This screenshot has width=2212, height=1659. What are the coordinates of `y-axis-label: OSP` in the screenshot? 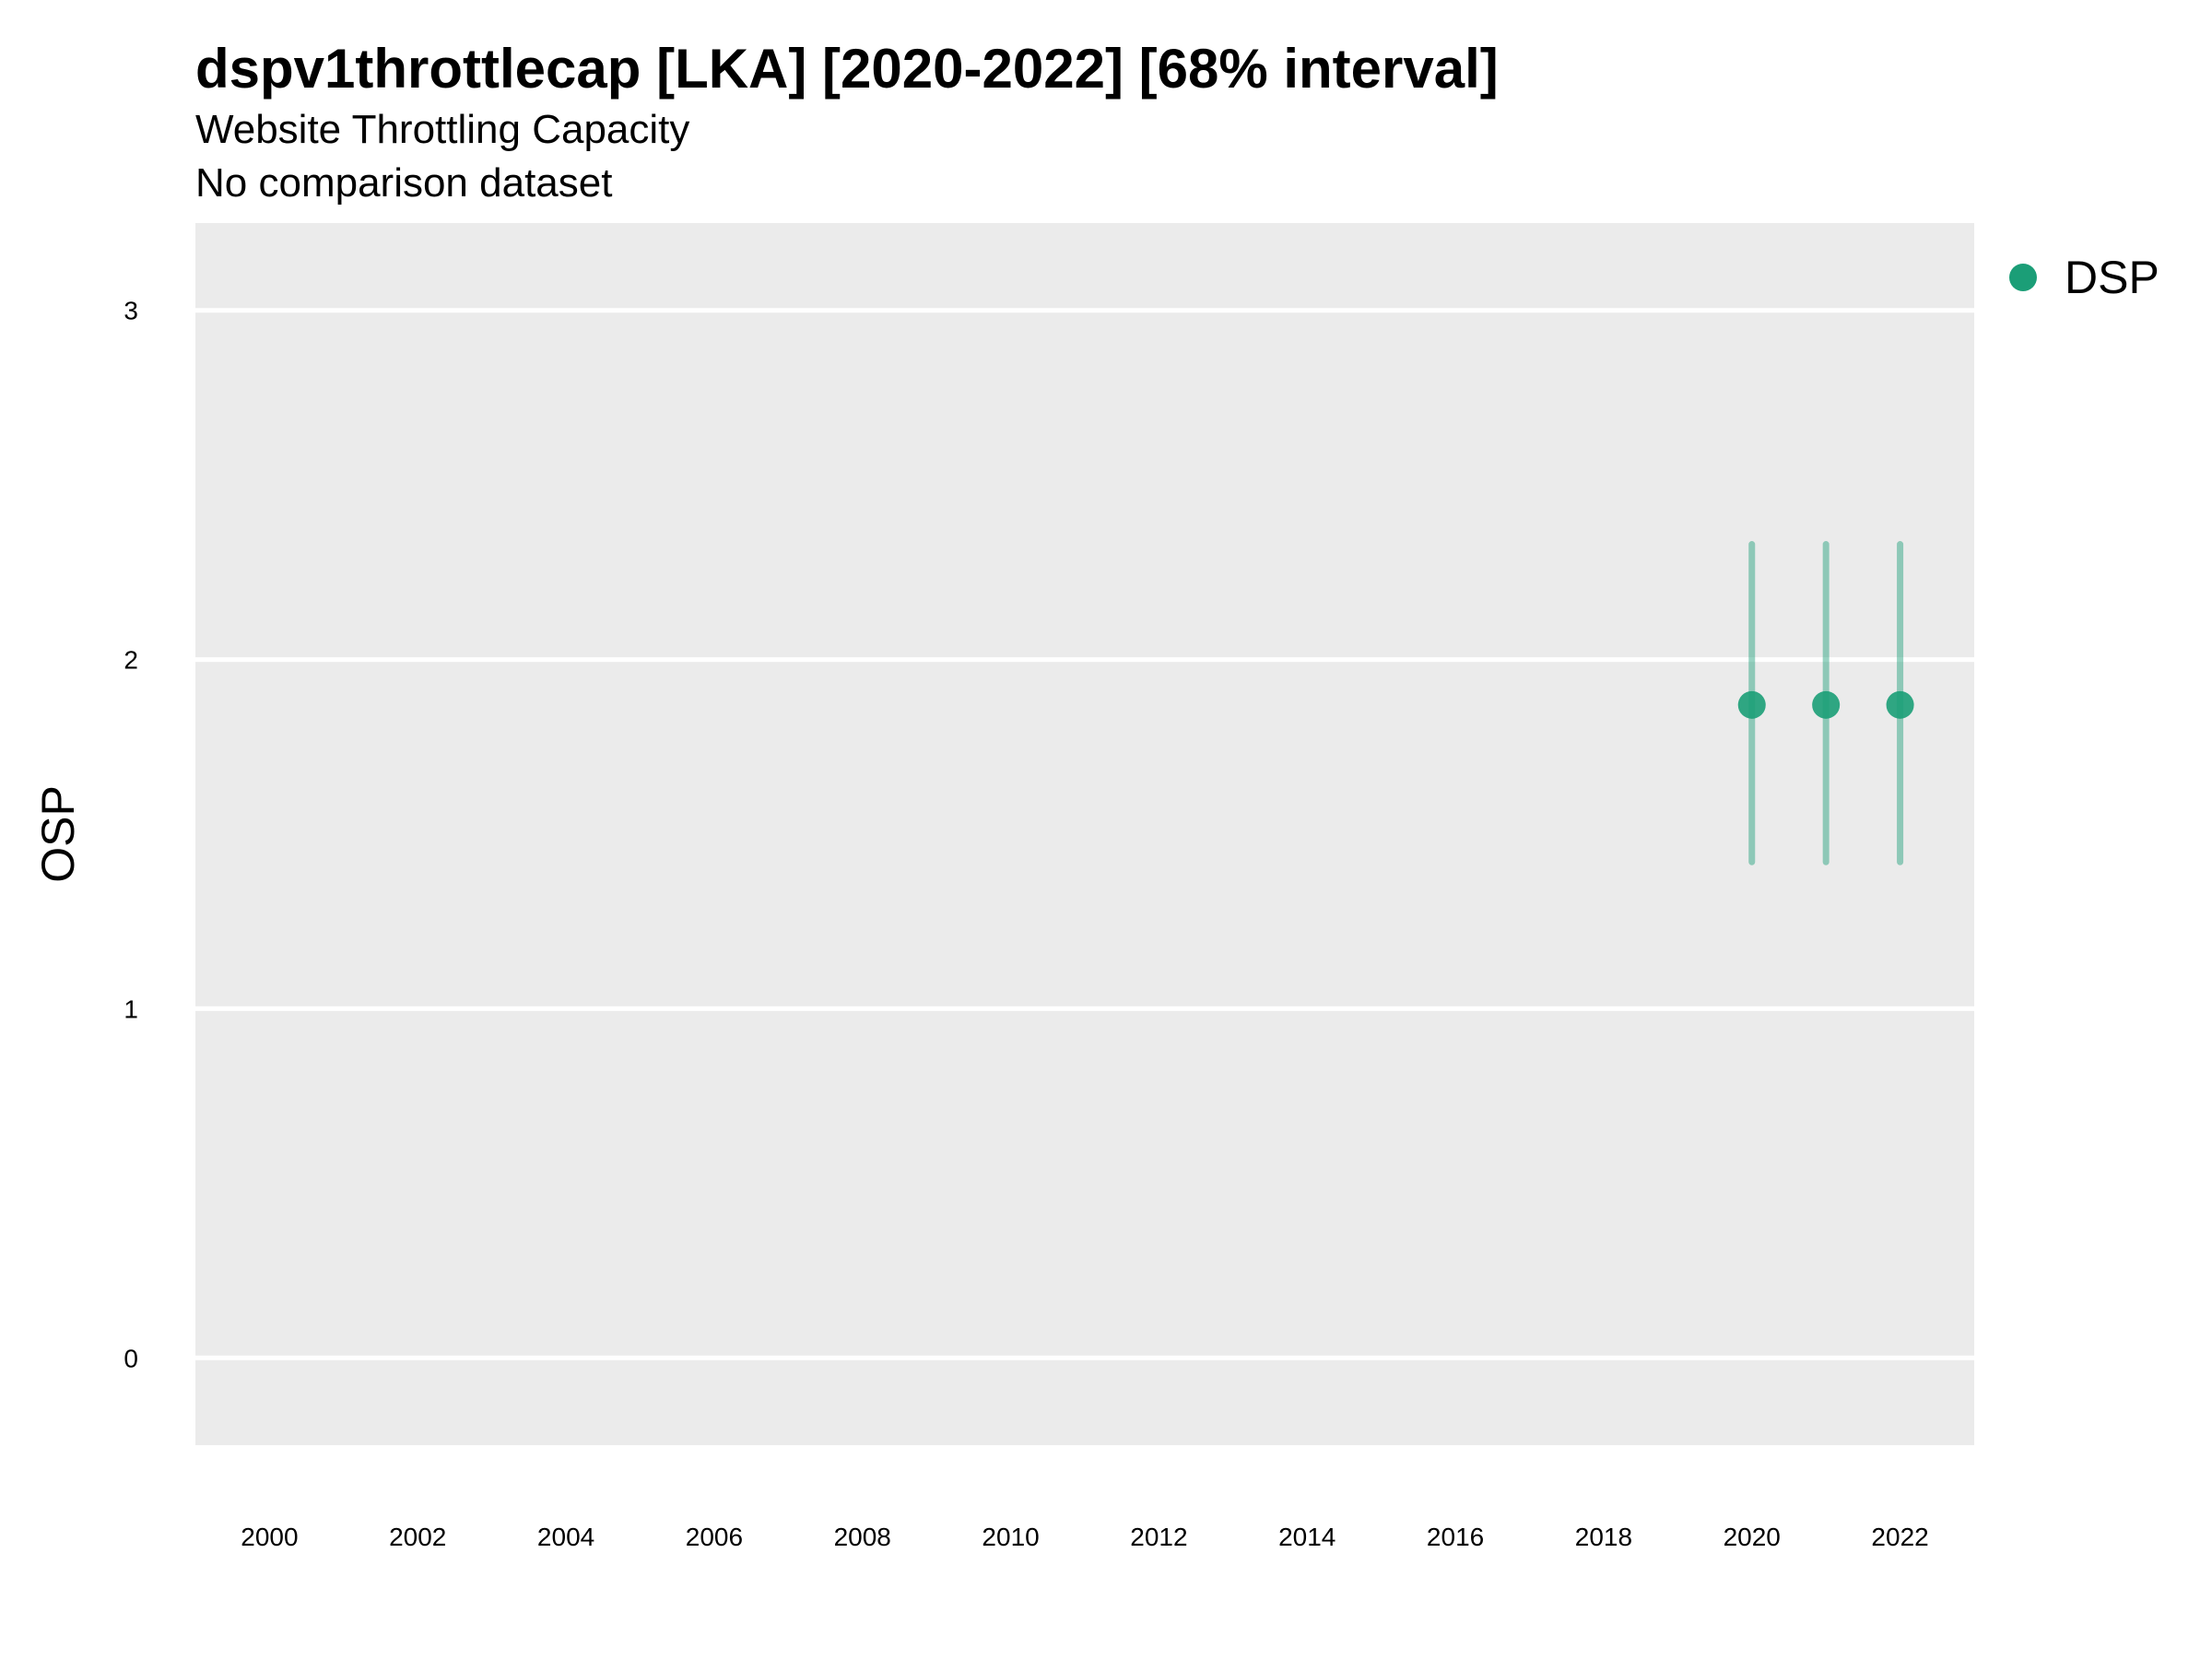 It's located at (58, 834).